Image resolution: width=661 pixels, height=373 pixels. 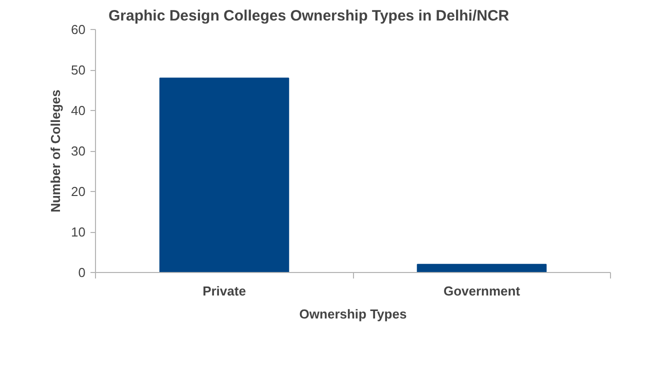 What do you see at coordinates (224, 291) in the screenshot?
I see `x-tick-label: Private` at bounding box center [224, 291].